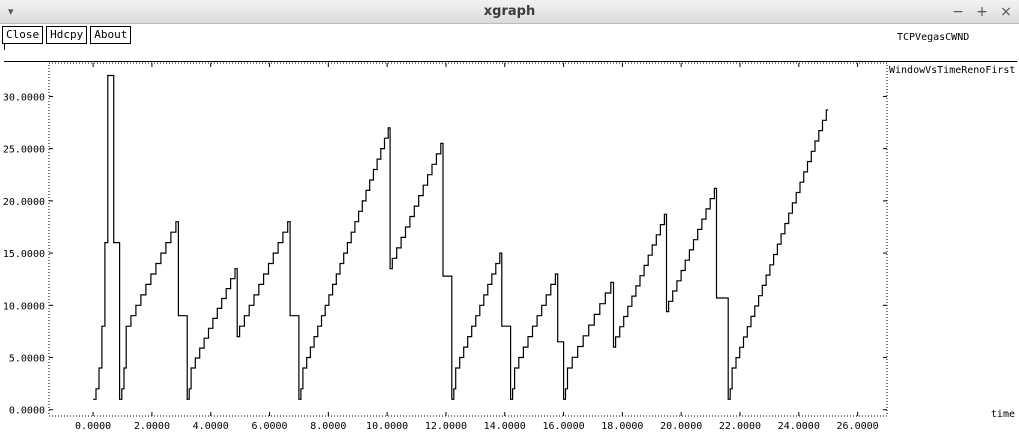 The width and height of the screenshot is (1019, 432). I want to click on y-tick-label: 10.0000, so click(24, 306).